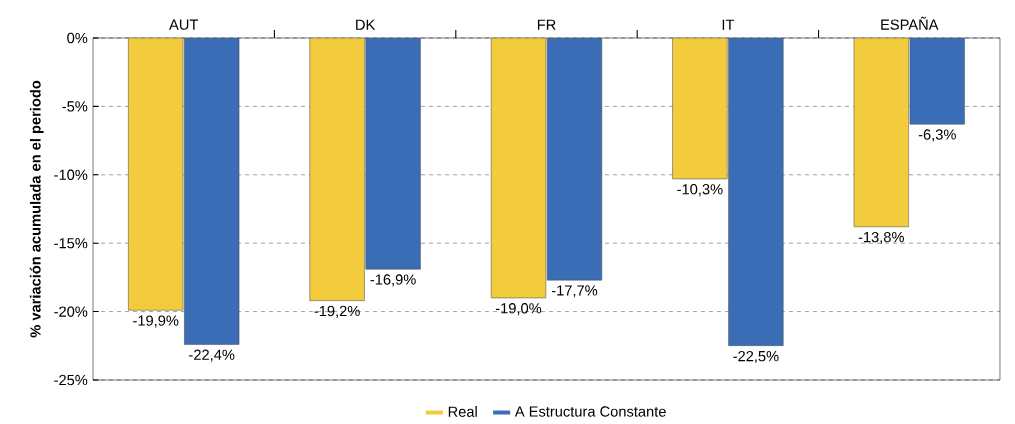 The width and height of the screenshot is (1015, 424). Describe the element at coordinates (910, 23) in the screenshot. I see `x-tick-label: ESPAÑA` at that location.